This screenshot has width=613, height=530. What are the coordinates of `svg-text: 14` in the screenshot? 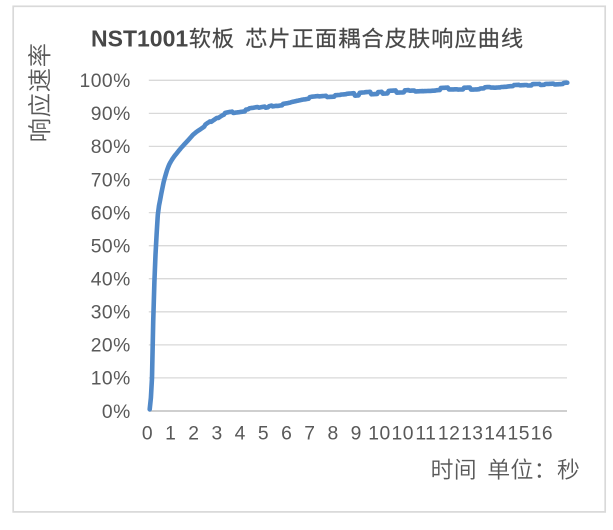 It's located at (495, 434).